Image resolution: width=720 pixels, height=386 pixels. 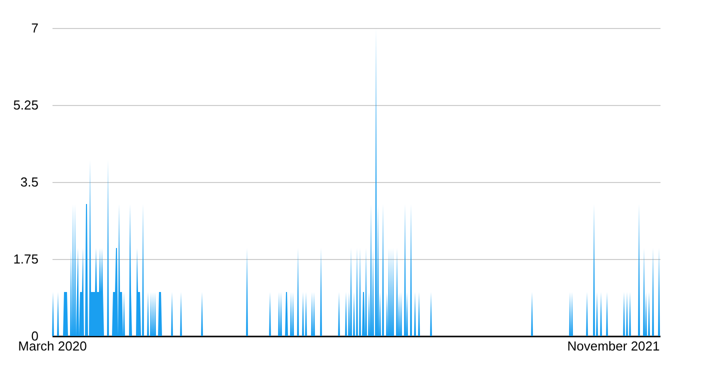 I want to click on y-tick-label: 3.5, so click(x=29, y=182).